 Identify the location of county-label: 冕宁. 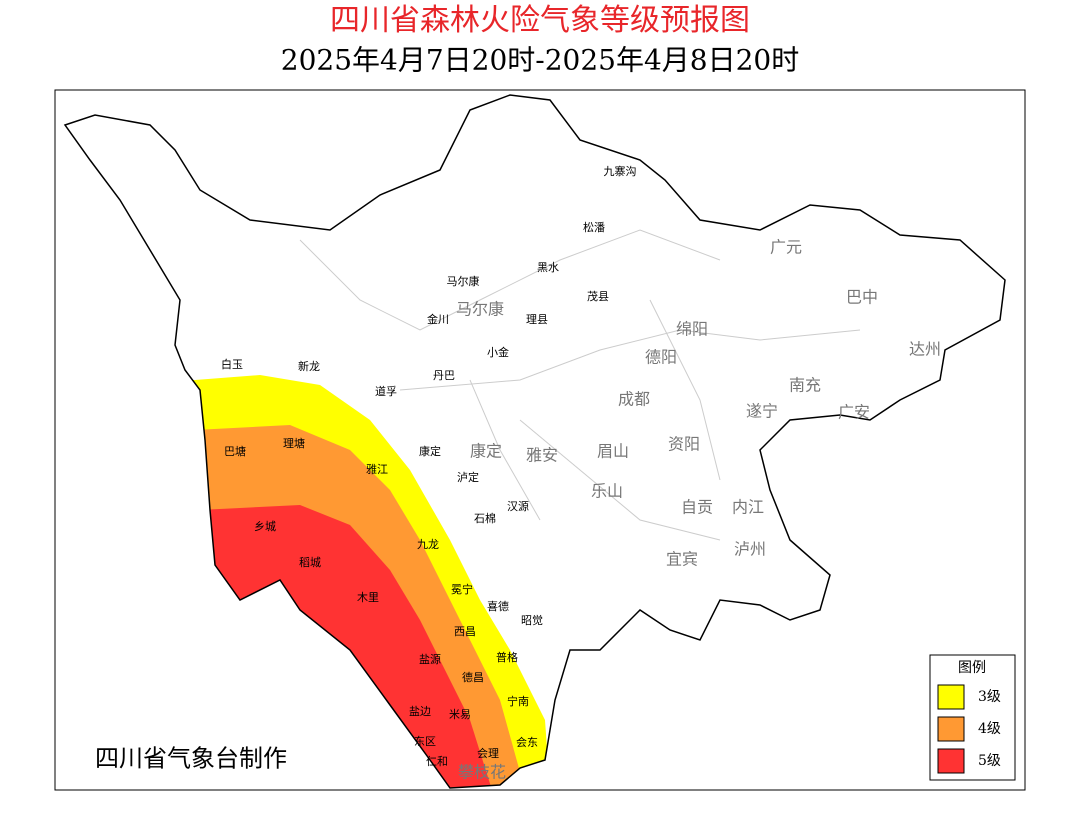
(462, 589).